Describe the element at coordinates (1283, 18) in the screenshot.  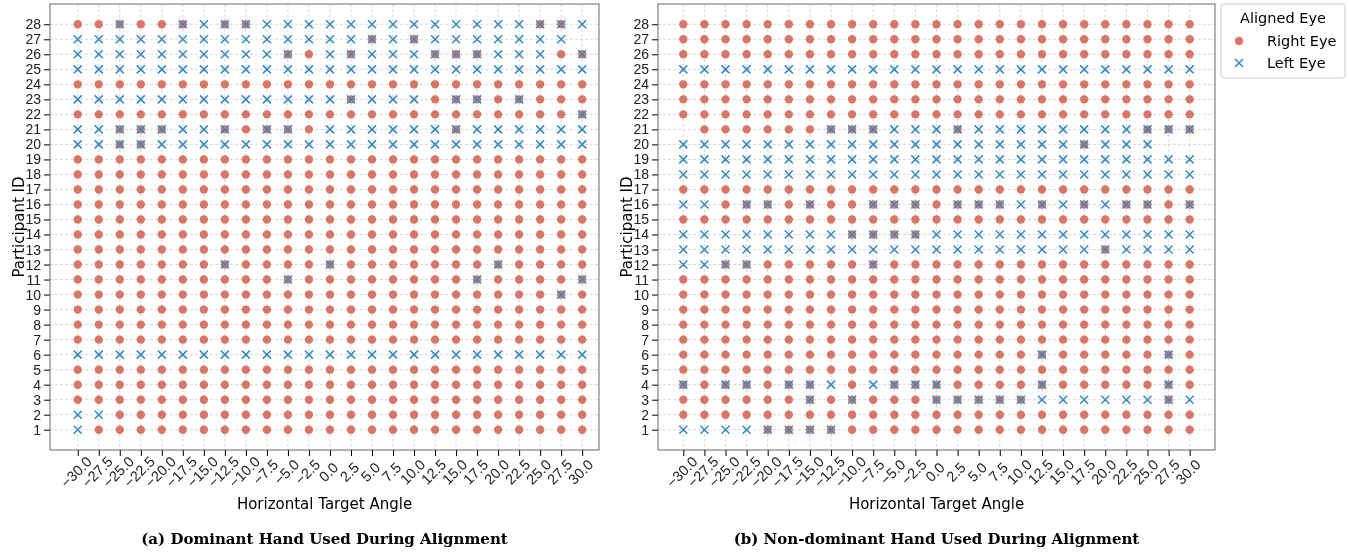
I see `legend-title: Aligned Eye` at that location.